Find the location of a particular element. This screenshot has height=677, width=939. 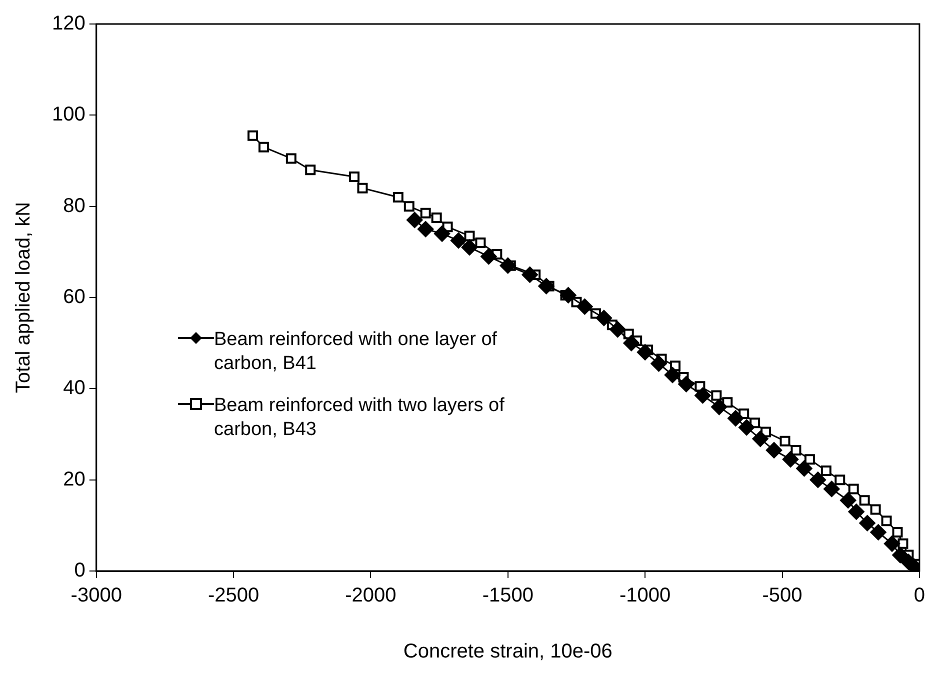

y-tick-label: 0 is located at coordinates (80, 571).